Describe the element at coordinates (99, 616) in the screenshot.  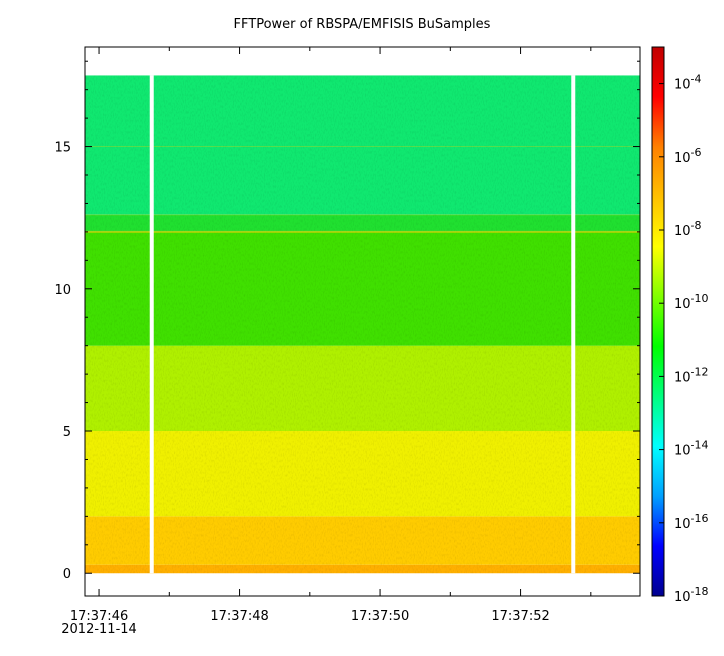
I see `x-tick-label: 17:37:46` at that location.